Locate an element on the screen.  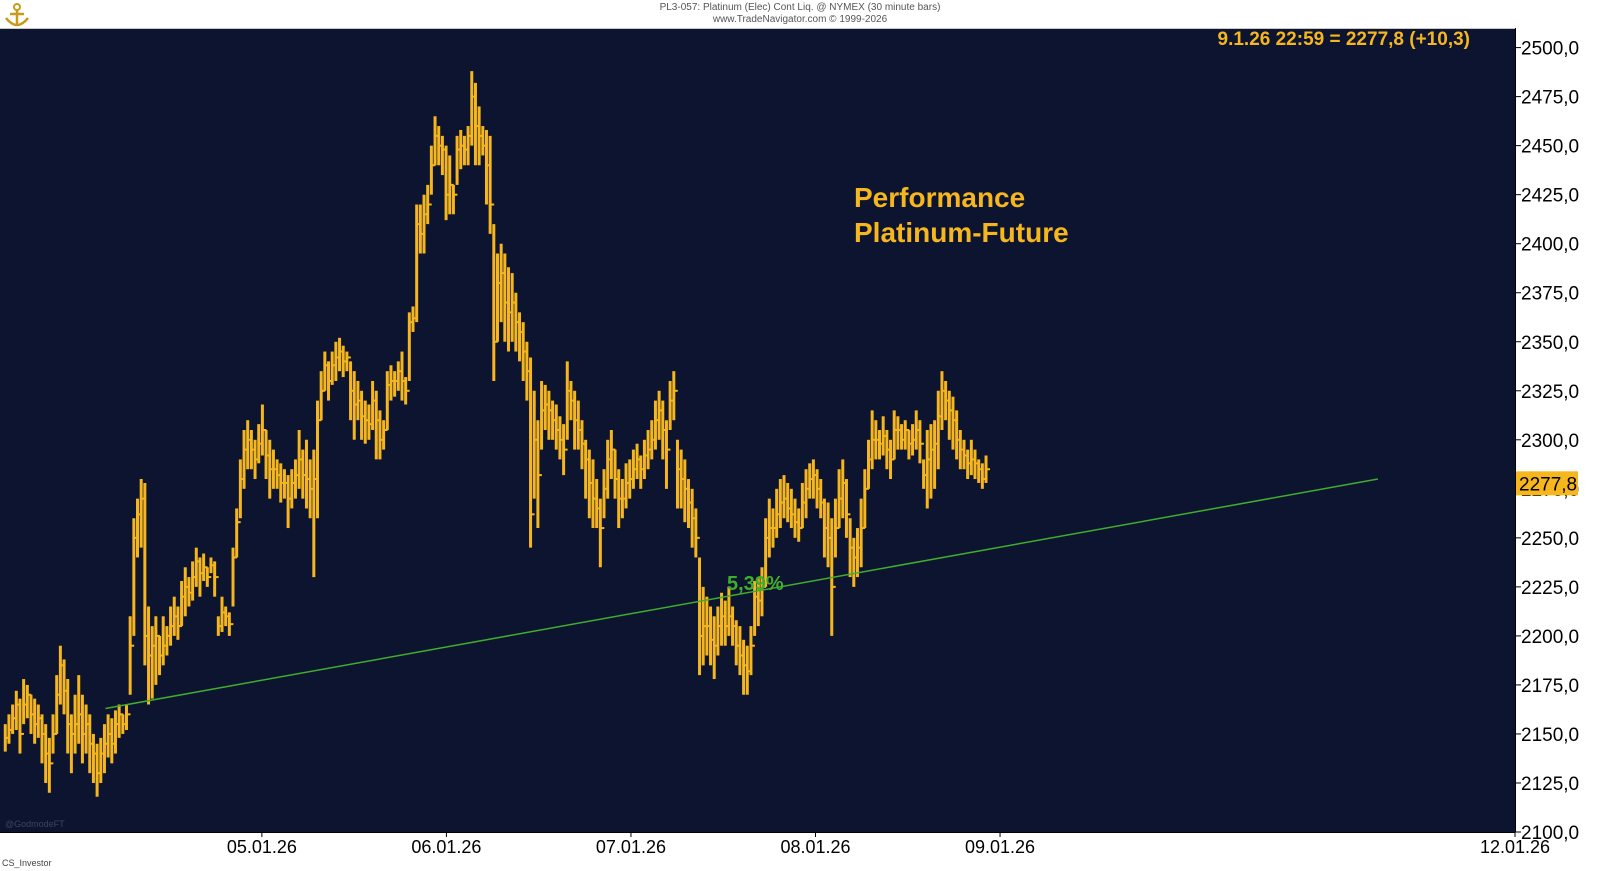
y-tick-label: 2225,0 is located at coordinates (1550, 588).